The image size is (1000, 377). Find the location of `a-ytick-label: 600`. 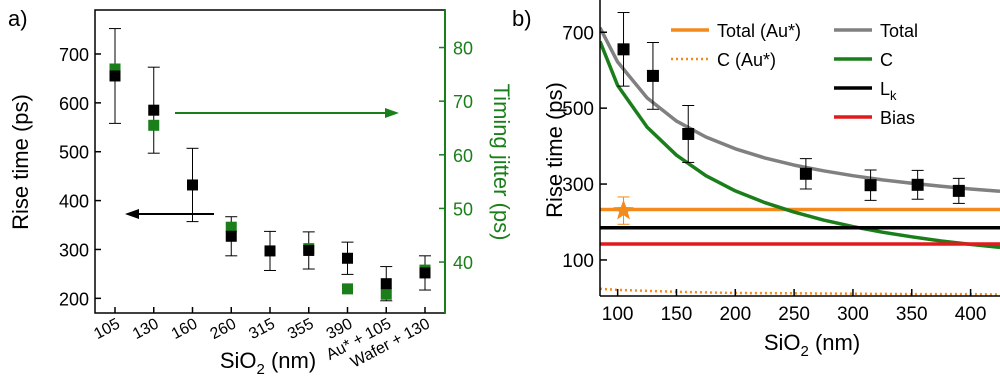

a-ytick-label: 600 is located at coordinates (74, 104).